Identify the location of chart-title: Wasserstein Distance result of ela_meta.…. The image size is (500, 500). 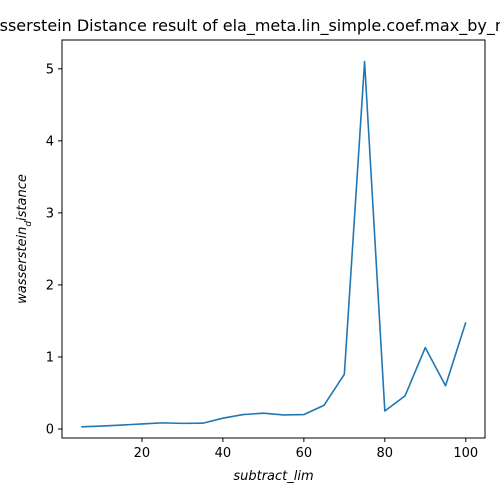
(250, 26).